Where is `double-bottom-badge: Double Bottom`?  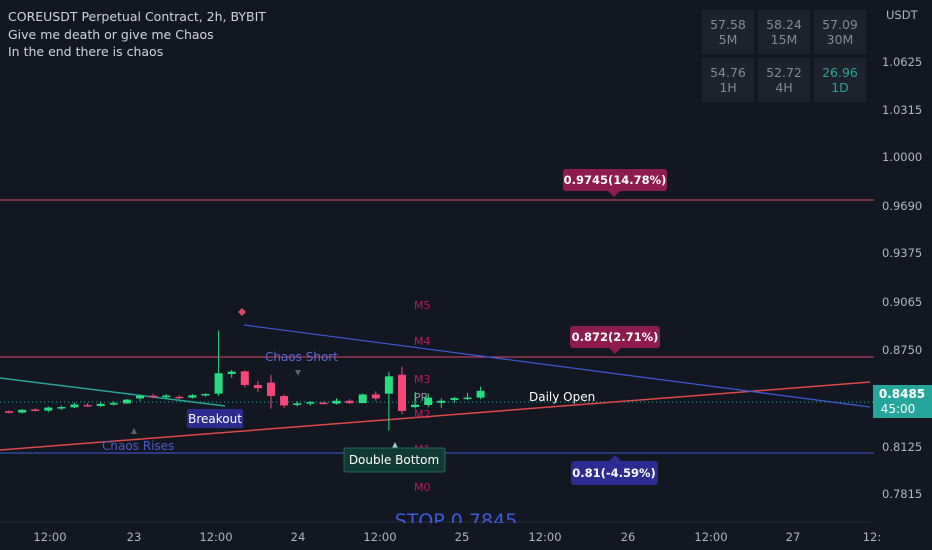 double-bottom-badge: Double Bottom is located at coordinates (394, 460).